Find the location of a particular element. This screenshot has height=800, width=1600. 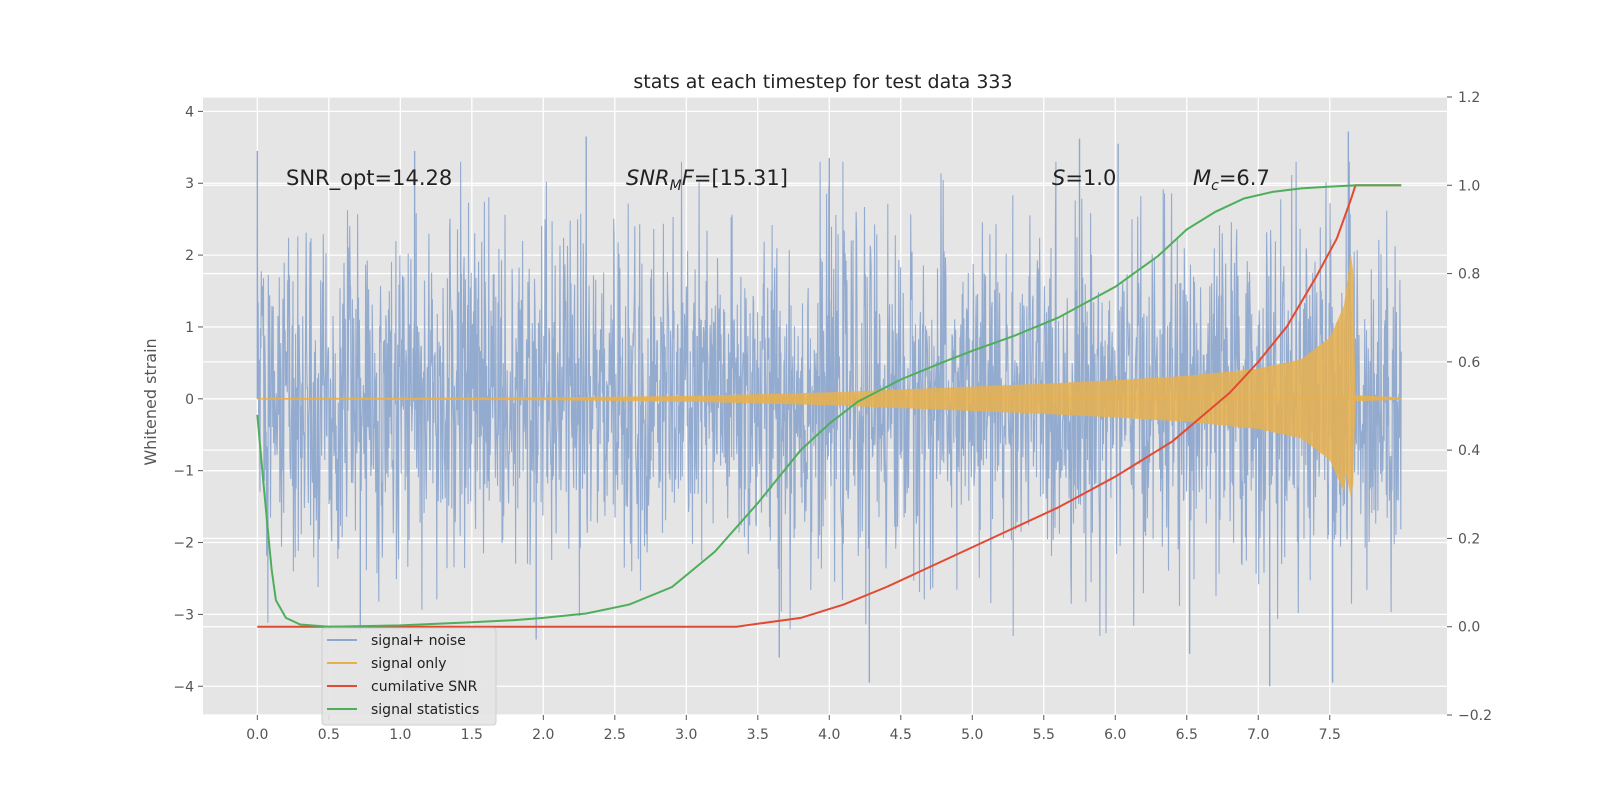

legend-label-signal-only: signal only is located at coordinates (408, 664).